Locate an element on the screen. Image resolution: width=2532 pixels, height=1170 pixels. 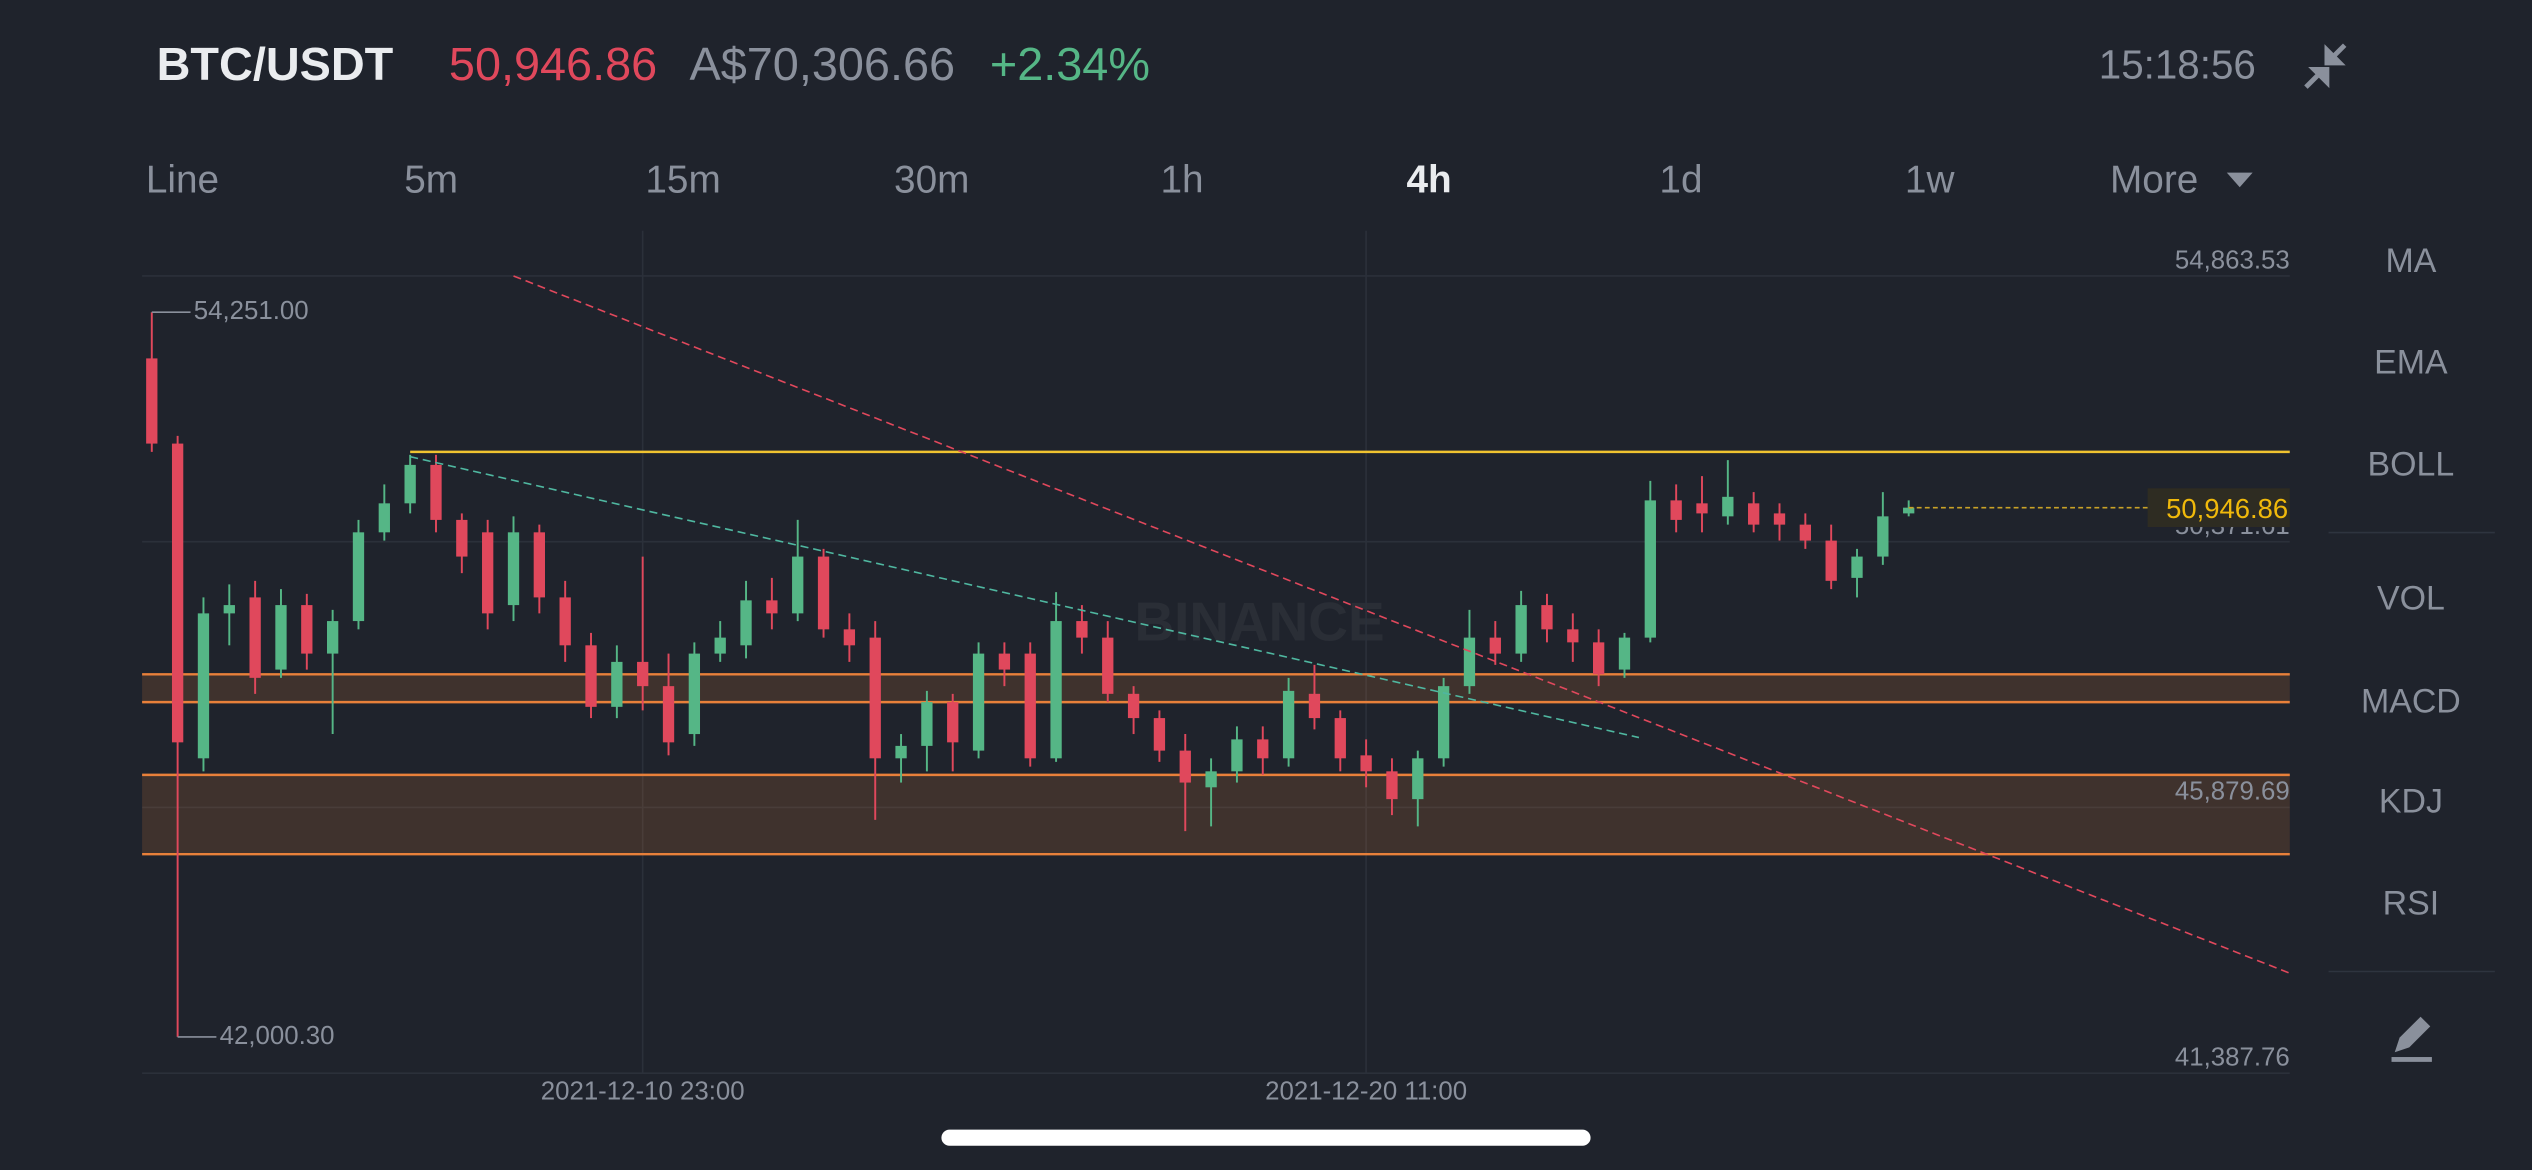
indicator: BOLL is located at coordinates (2411, 464).